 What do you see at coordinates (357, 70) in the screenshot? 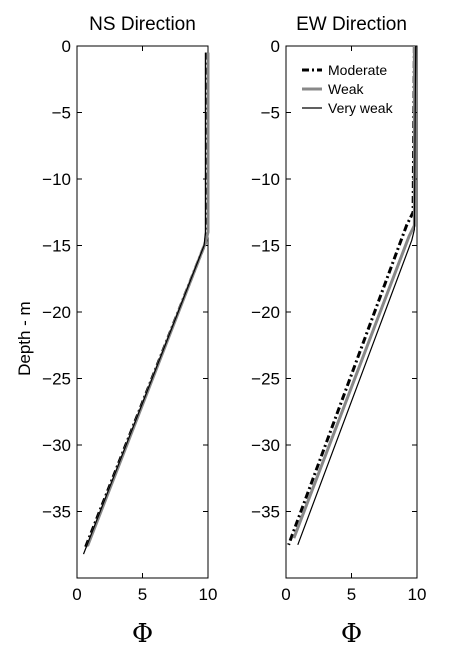
I see `legend-label-moderate: Moderate` at bounding box center [357, 70].